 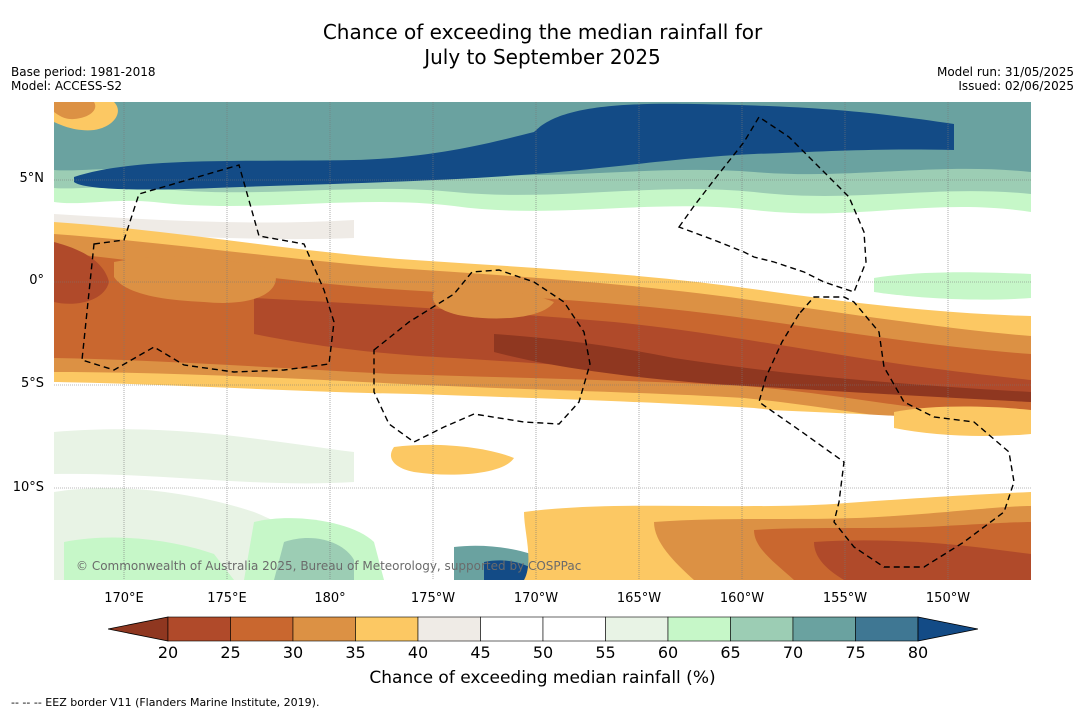 I want to click on zone-25-band, so click(x=642, y=350).